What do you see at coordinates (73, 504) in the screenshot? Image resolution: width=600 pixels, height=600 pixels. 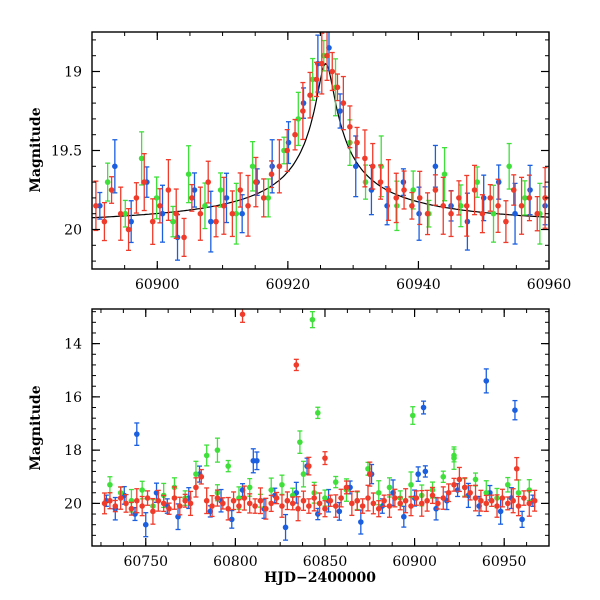 I see `bottom-y-tick-label: 20` at bounding box center [73, 504].